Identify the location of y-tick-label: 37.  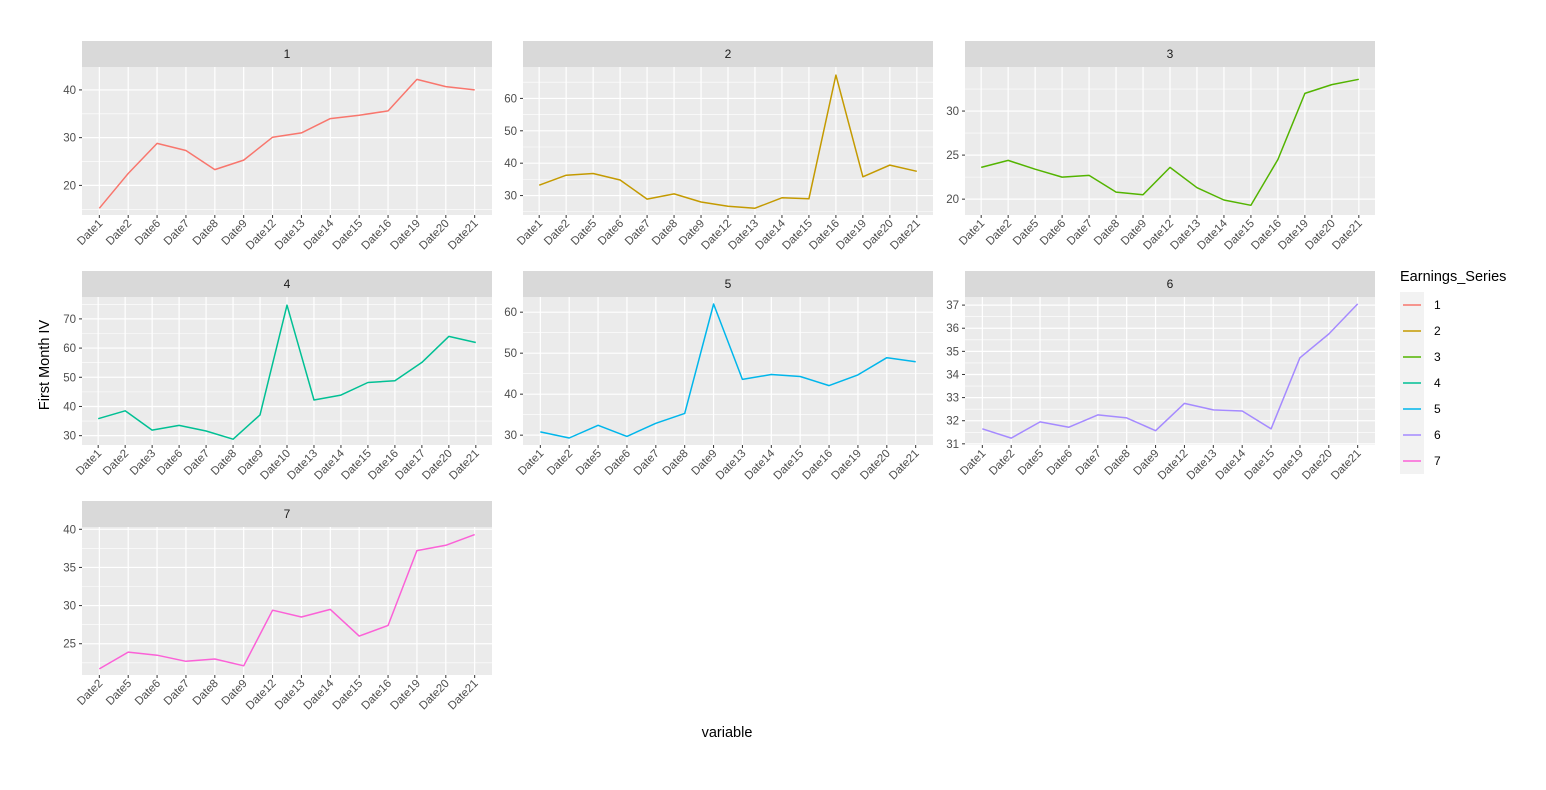
(952, 306).